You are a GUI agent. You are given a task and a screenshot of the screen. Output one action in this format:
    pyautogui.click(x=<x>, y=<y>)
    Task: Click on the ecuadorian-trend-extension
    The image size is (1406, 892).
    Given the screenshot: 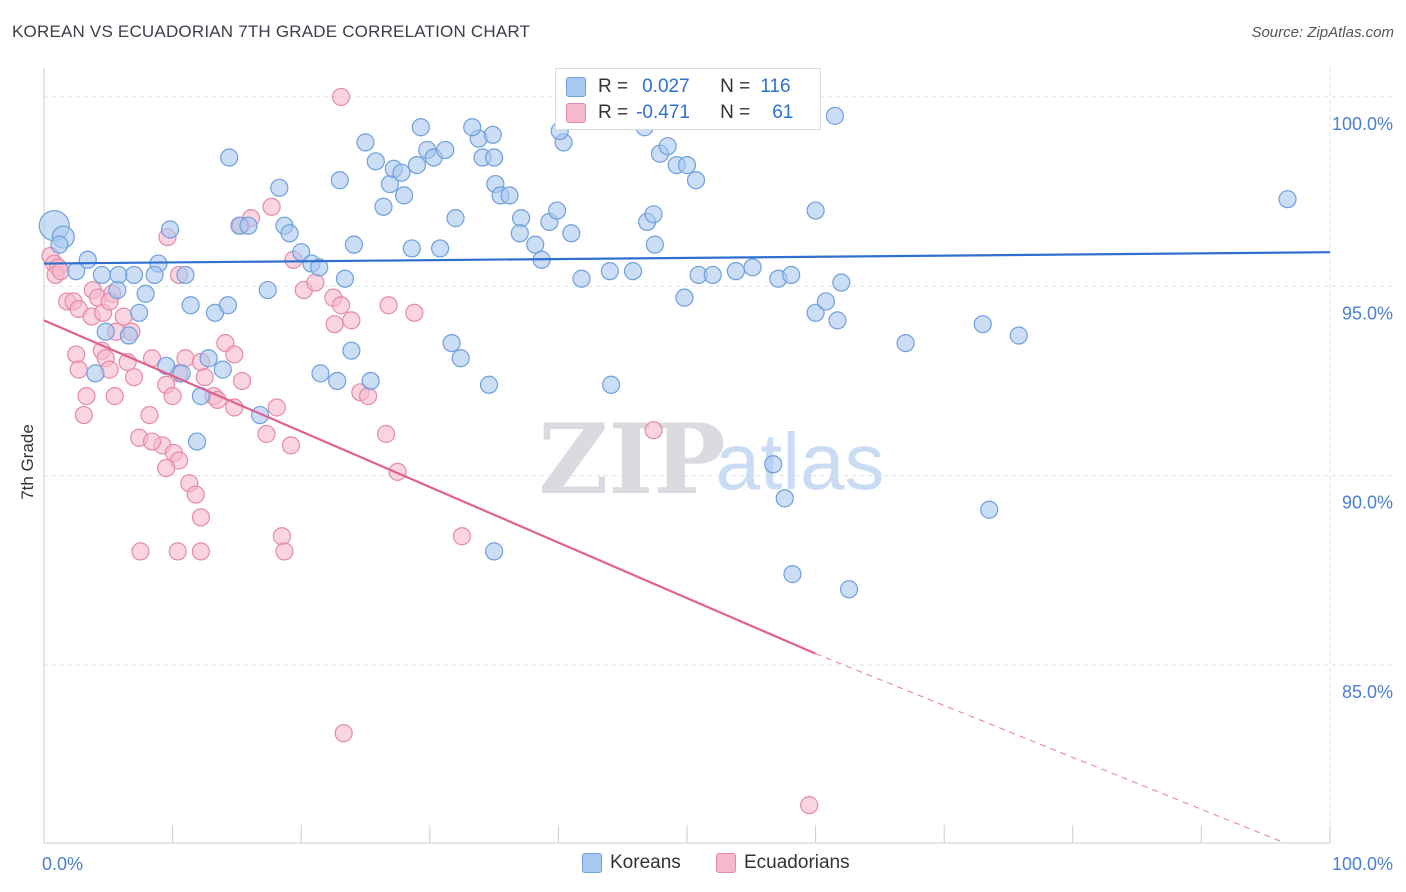 What is the action you would take?
    pyautogui.click(x=1050, y=748)
    